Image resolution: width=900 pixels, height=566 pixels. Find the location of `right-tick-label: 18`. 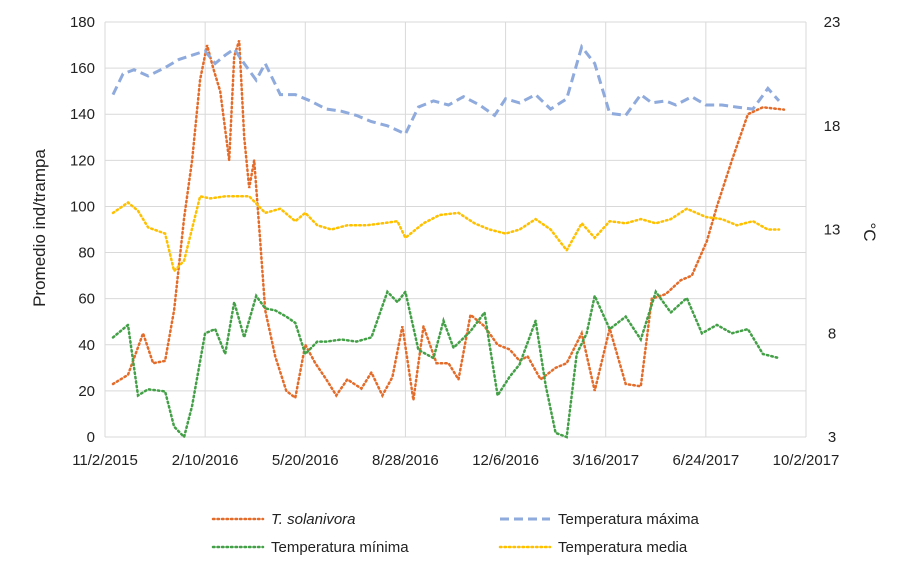

right-tick-label: 18 is located at coordinates (832, 126).